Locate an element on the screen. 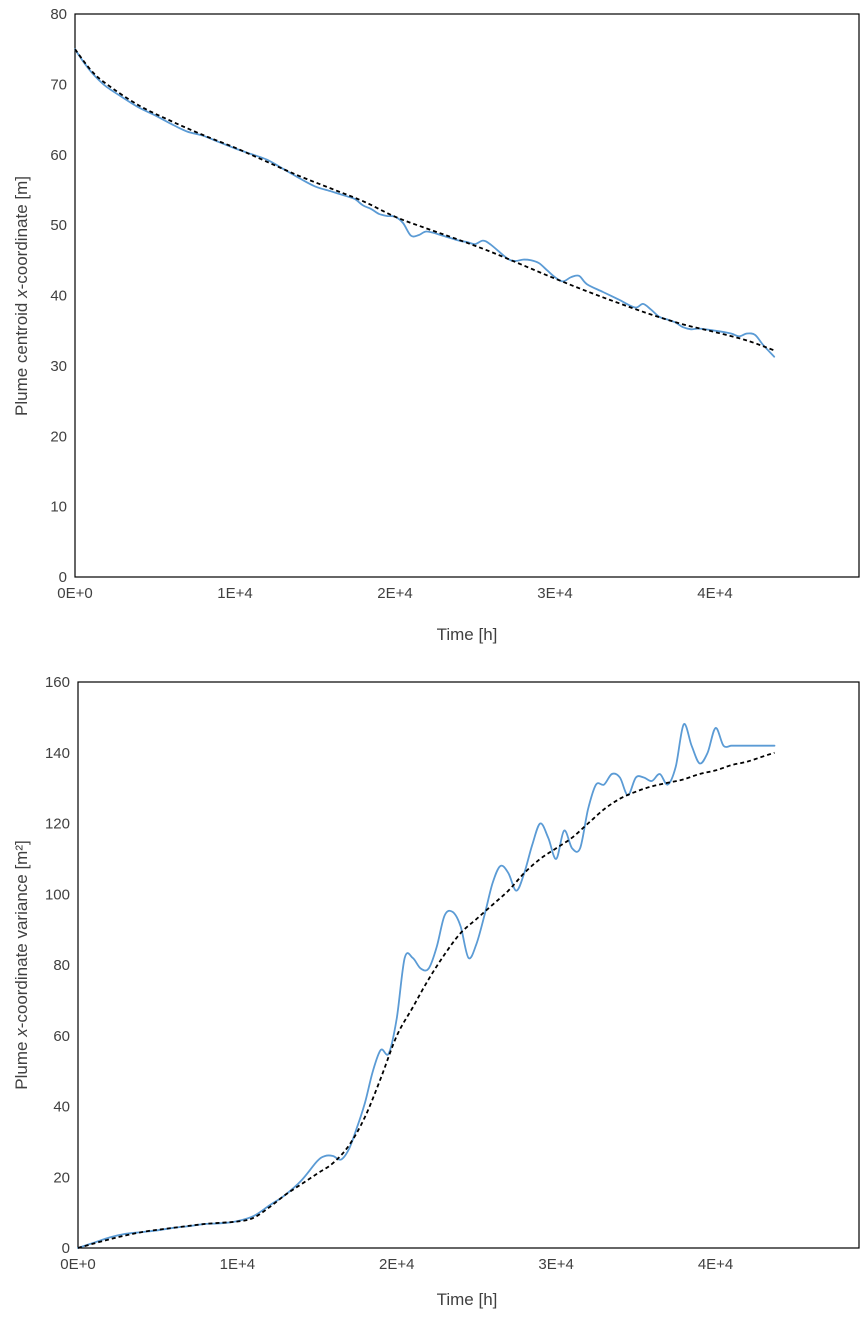  y-tick-label: 70 is located at coordinates (58, 84).